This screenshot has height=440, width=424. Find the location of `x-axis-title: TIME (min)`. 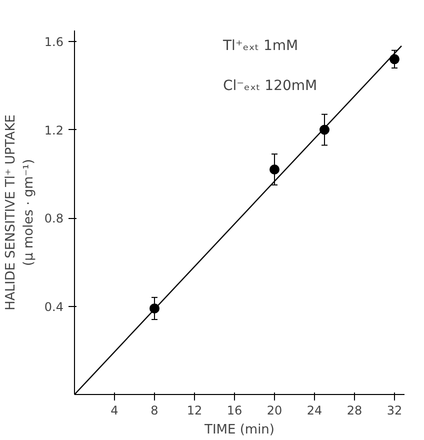

x-axis-title: TIME (min) is located at coordinates (239, 430).